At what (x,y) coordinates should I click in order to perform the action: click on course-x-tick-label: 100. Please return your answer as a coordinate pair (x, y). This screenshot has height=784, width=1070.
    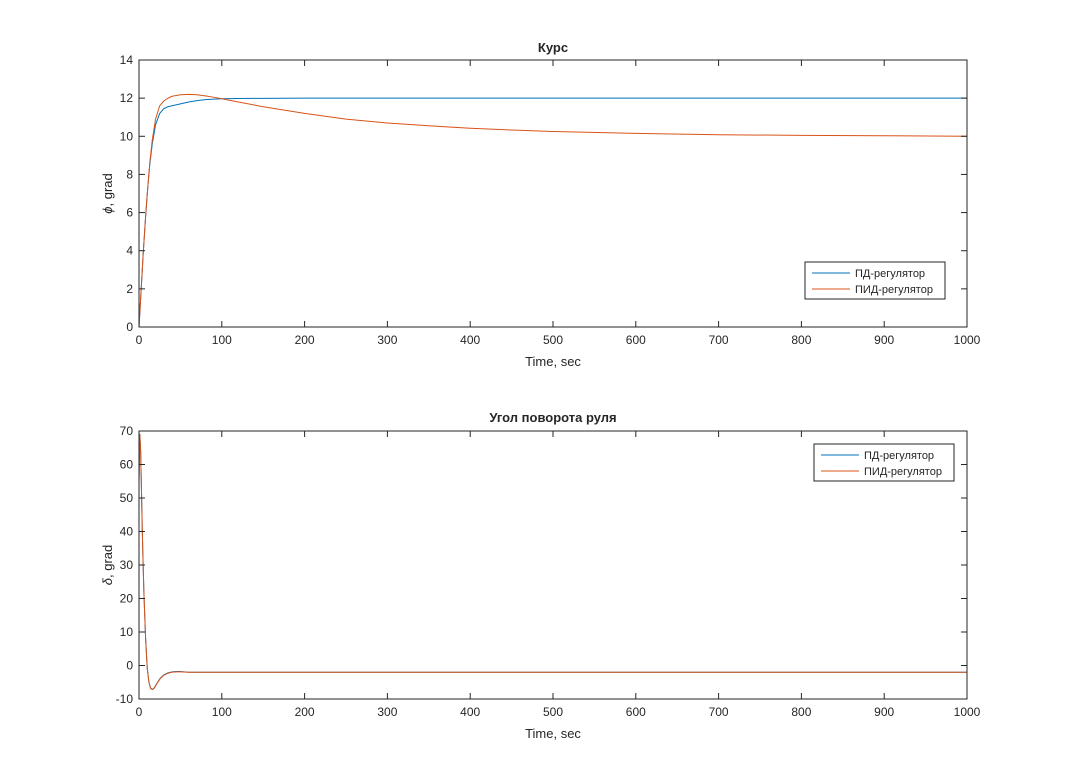
    Looking at the image, I should click on (222, 340).